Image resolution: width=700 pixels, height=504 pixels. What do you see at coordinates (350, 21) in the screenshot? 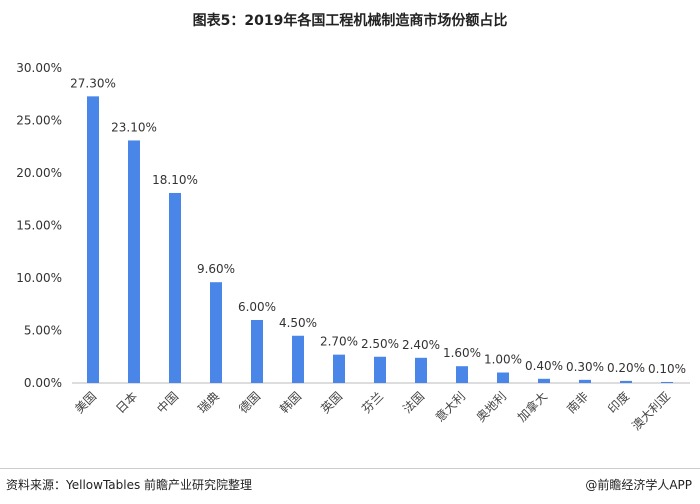
I see `chart-title: 图表5：2019年各国工程机械制造商市场份额占比` at bounding box center [350, 21].